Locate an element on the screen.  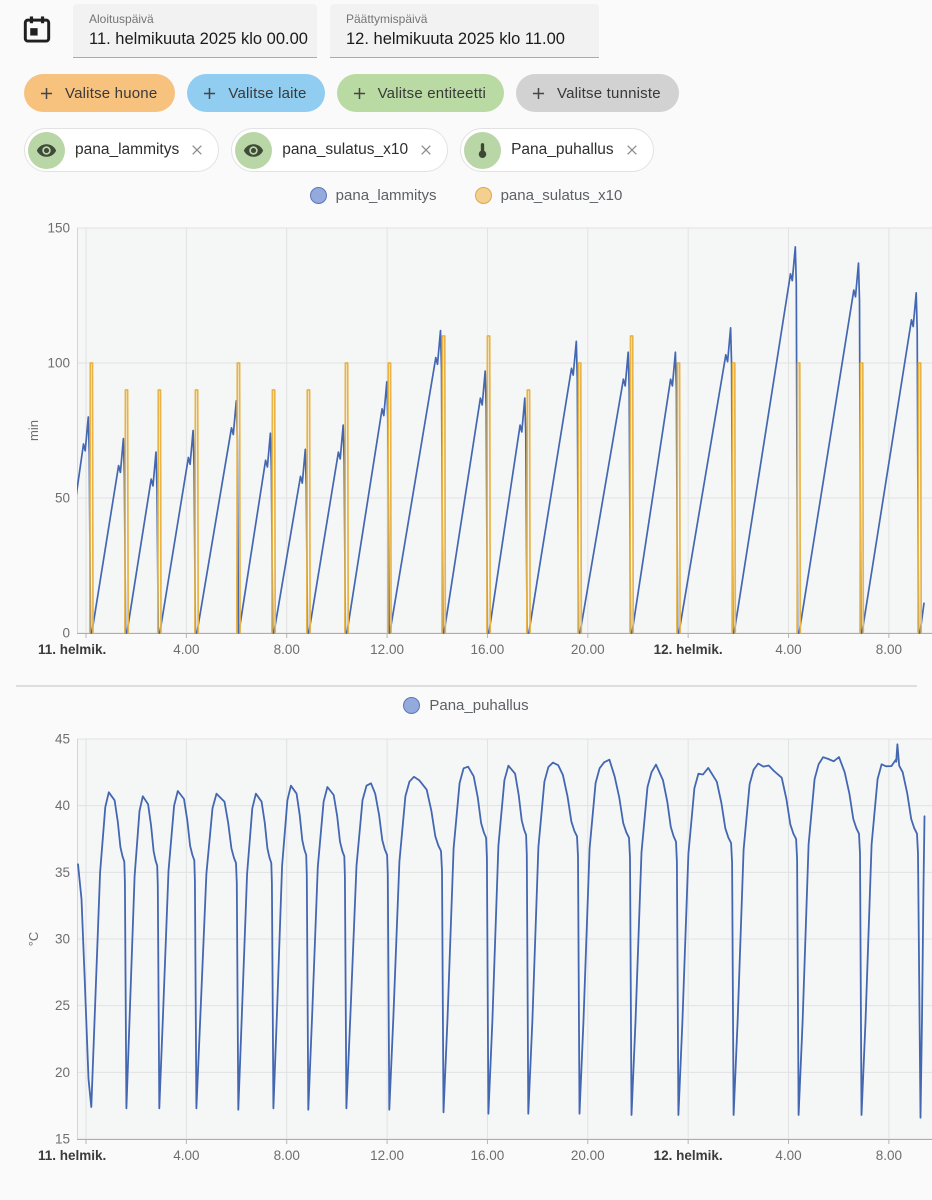
entity-chip-pana-puhallus: Pana_puhallus is located at coordinates (557, 150).